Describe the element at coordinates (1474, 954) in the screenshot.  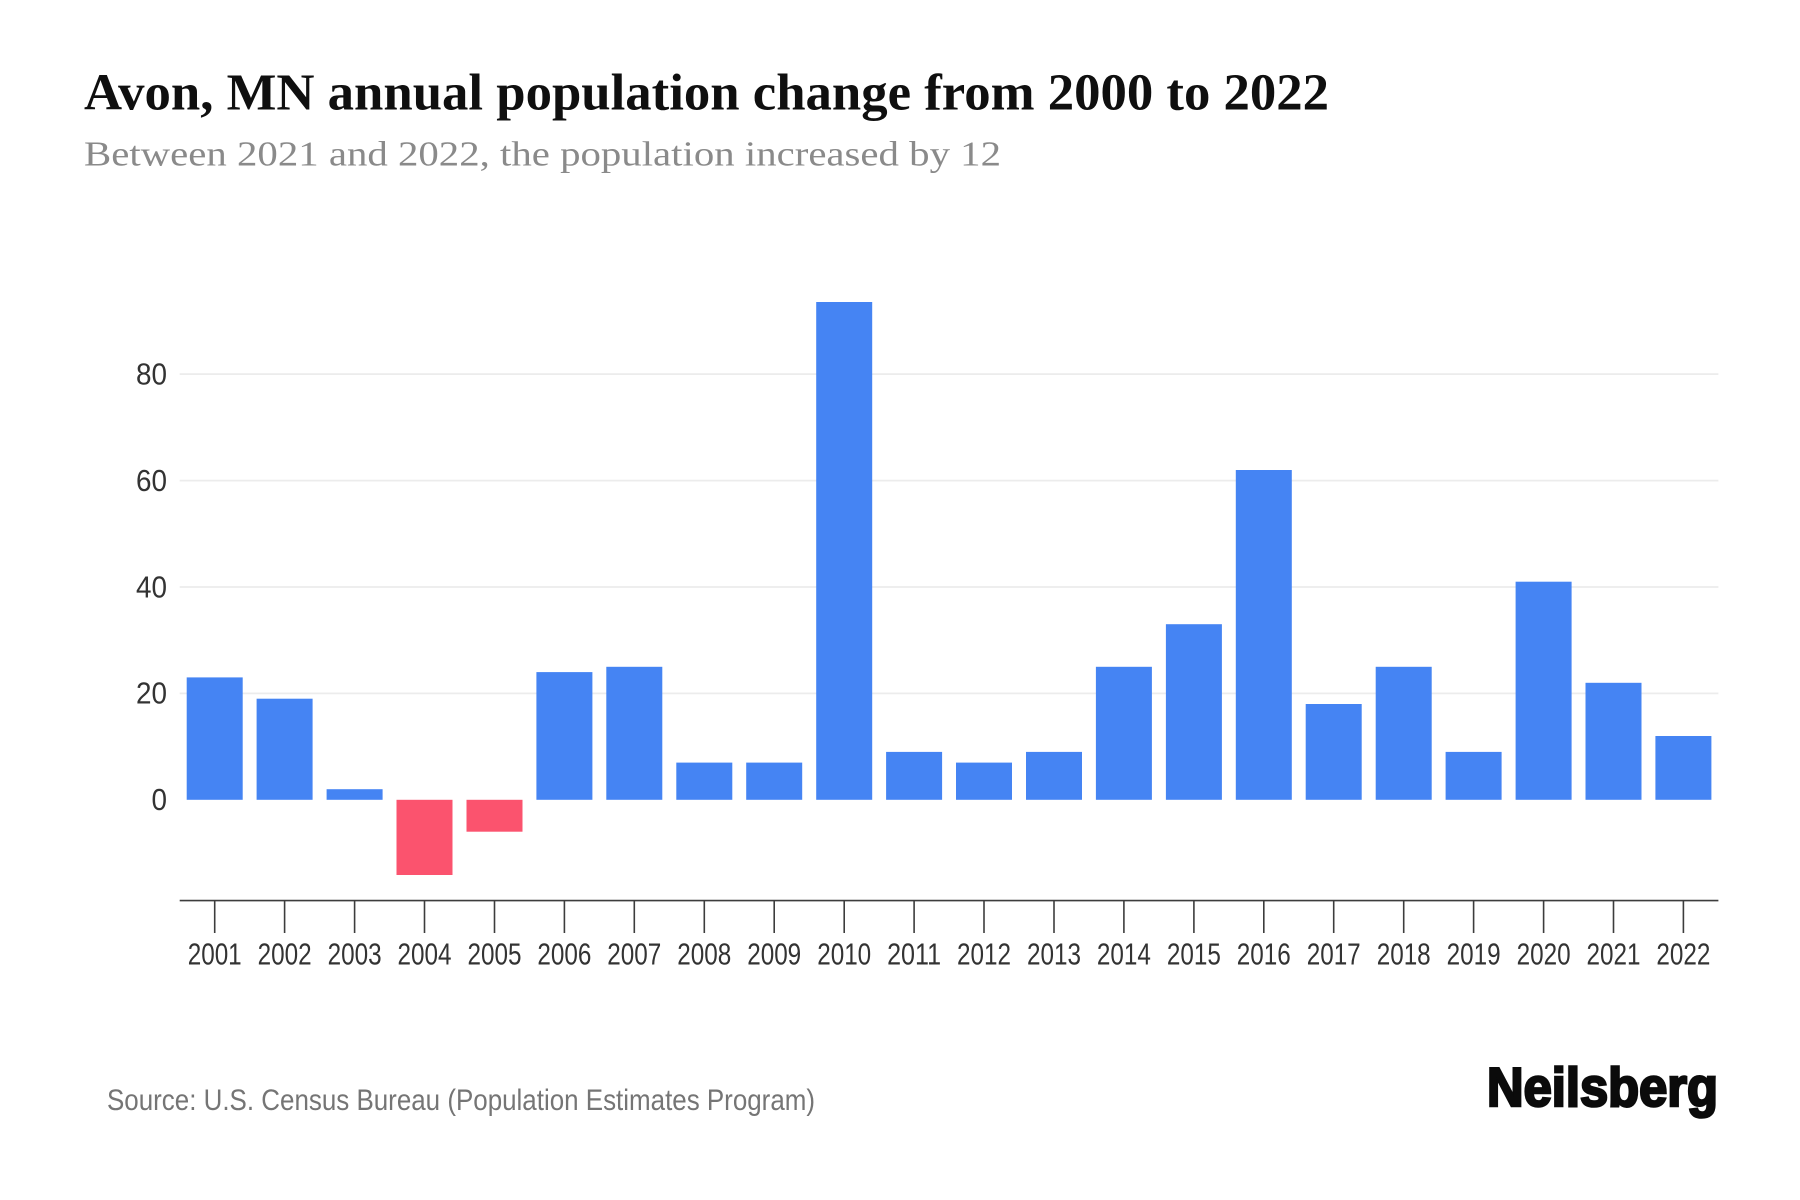
I see `svg-text: 2019` at that location.